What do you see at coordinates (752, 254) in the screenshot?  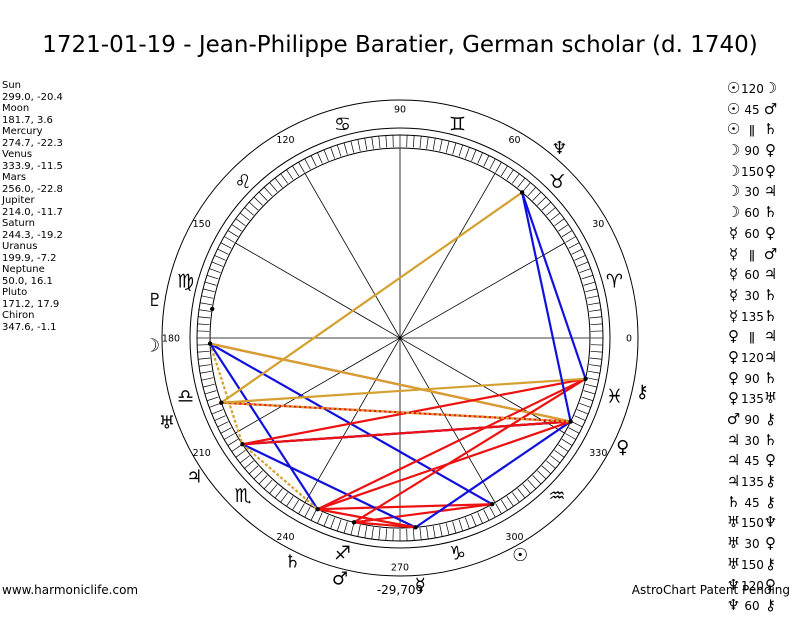 I see `aspect-item: ☿ǁ♂` at bounding box center [752, 254].